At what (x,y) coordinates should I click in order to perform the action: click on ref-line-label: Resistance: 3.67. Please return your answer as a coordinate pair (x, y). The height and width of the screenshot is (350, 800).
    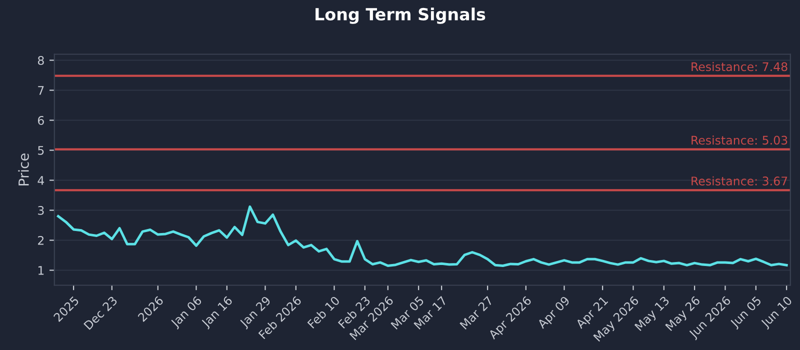
    Looking at the image, I should click on (740, 181).